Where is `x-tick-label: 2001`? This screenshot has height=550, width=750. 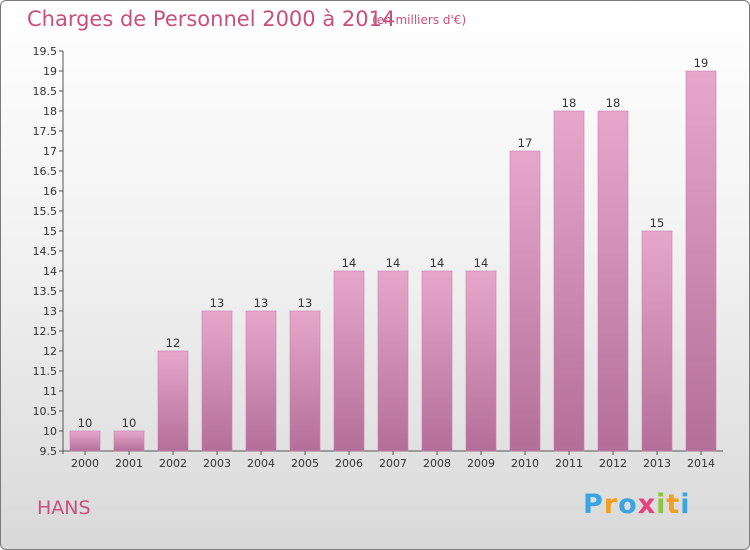 x-tick-label: 2001 is located at coordinates (129, 463).